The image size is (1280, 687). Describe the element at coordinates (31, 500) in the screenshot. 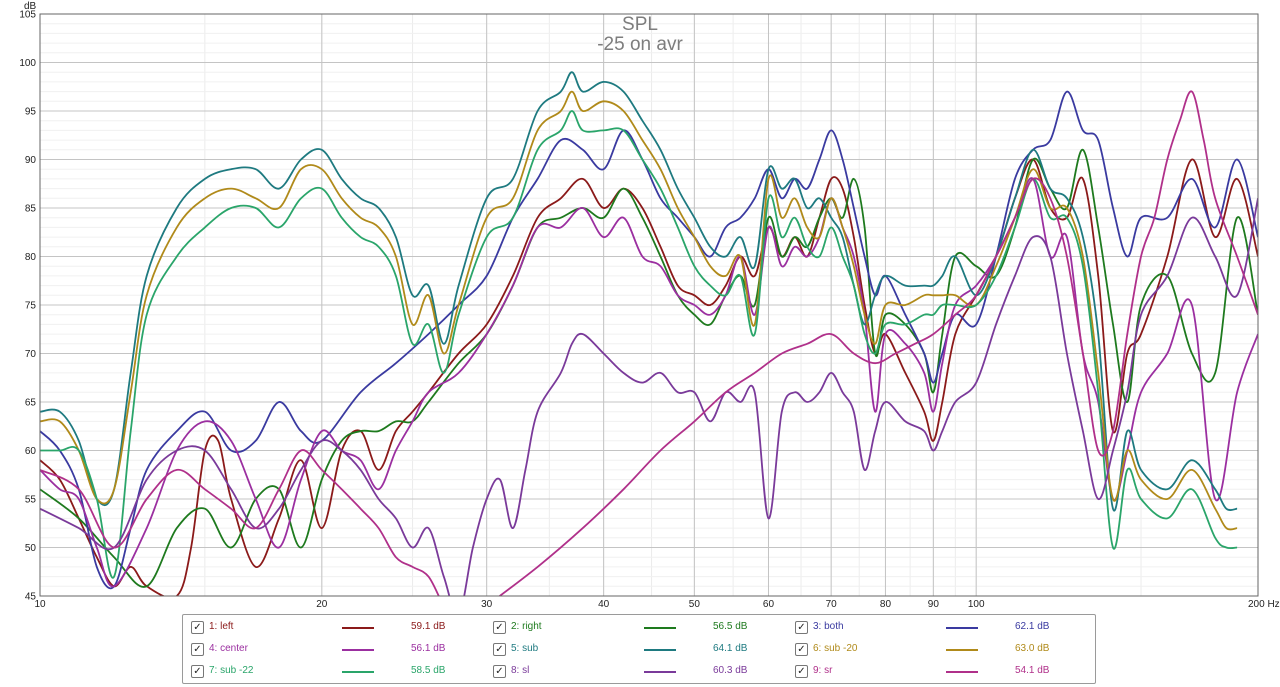

I see `y-tick-label: 55` at that location.